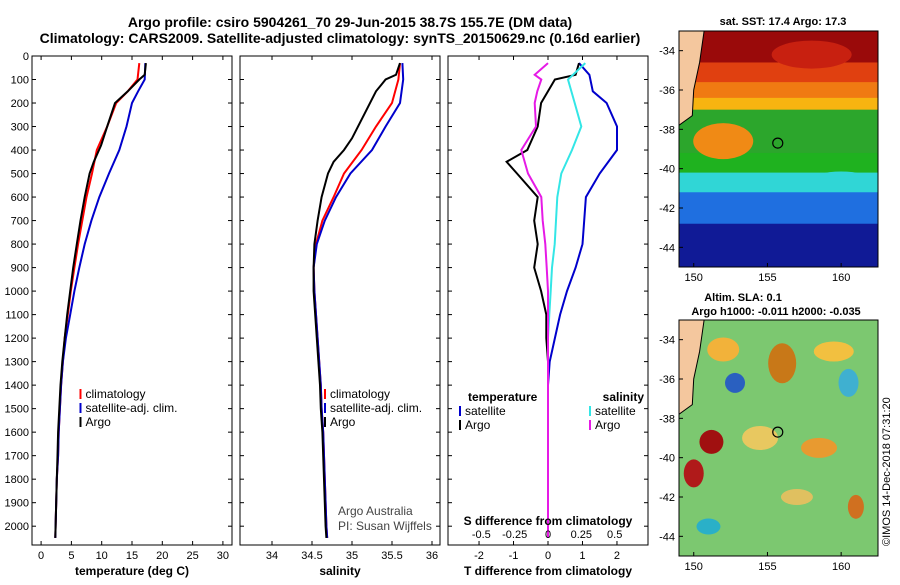 This screenshot has width=900, height=585. I want to click on x2-tick-label: -0.25, so click(514, 535).